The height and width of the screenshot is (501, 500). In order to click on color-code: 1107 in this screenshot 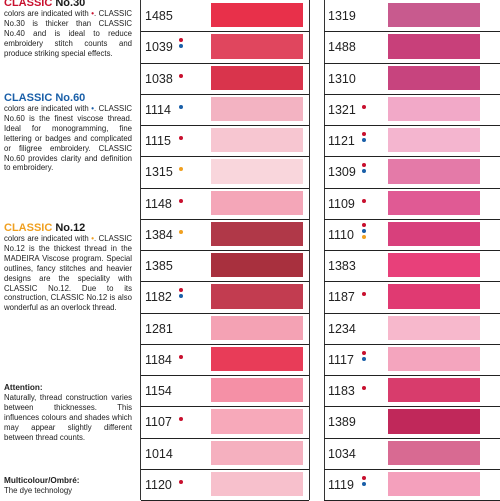, I will do `click(158, 422)`.